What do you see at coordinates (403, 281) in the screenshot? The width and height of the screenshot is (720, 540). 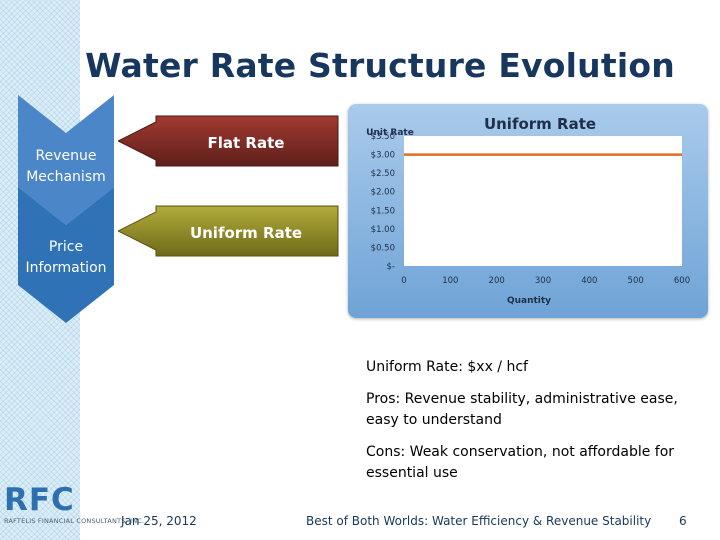 I see `x-tick-label: 0` at bounding box center [403, 281].